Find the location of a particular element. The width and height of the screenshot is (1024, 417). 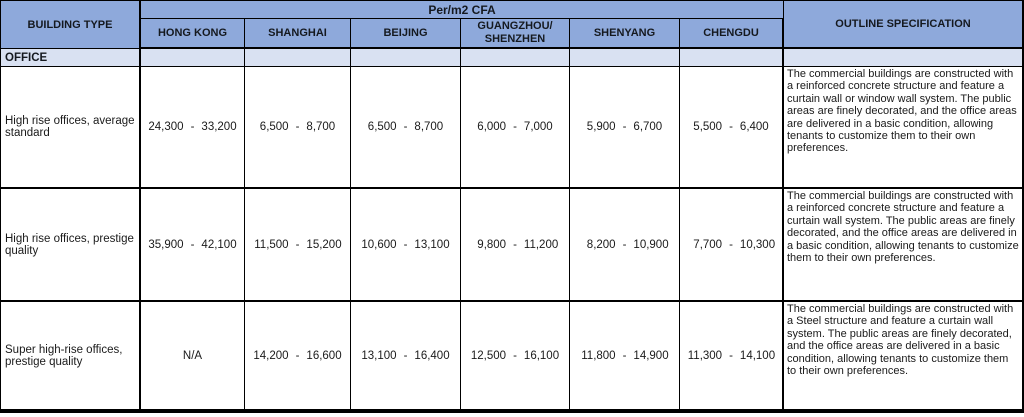

range-high: 10,900 is located at coordinates (651, 244).